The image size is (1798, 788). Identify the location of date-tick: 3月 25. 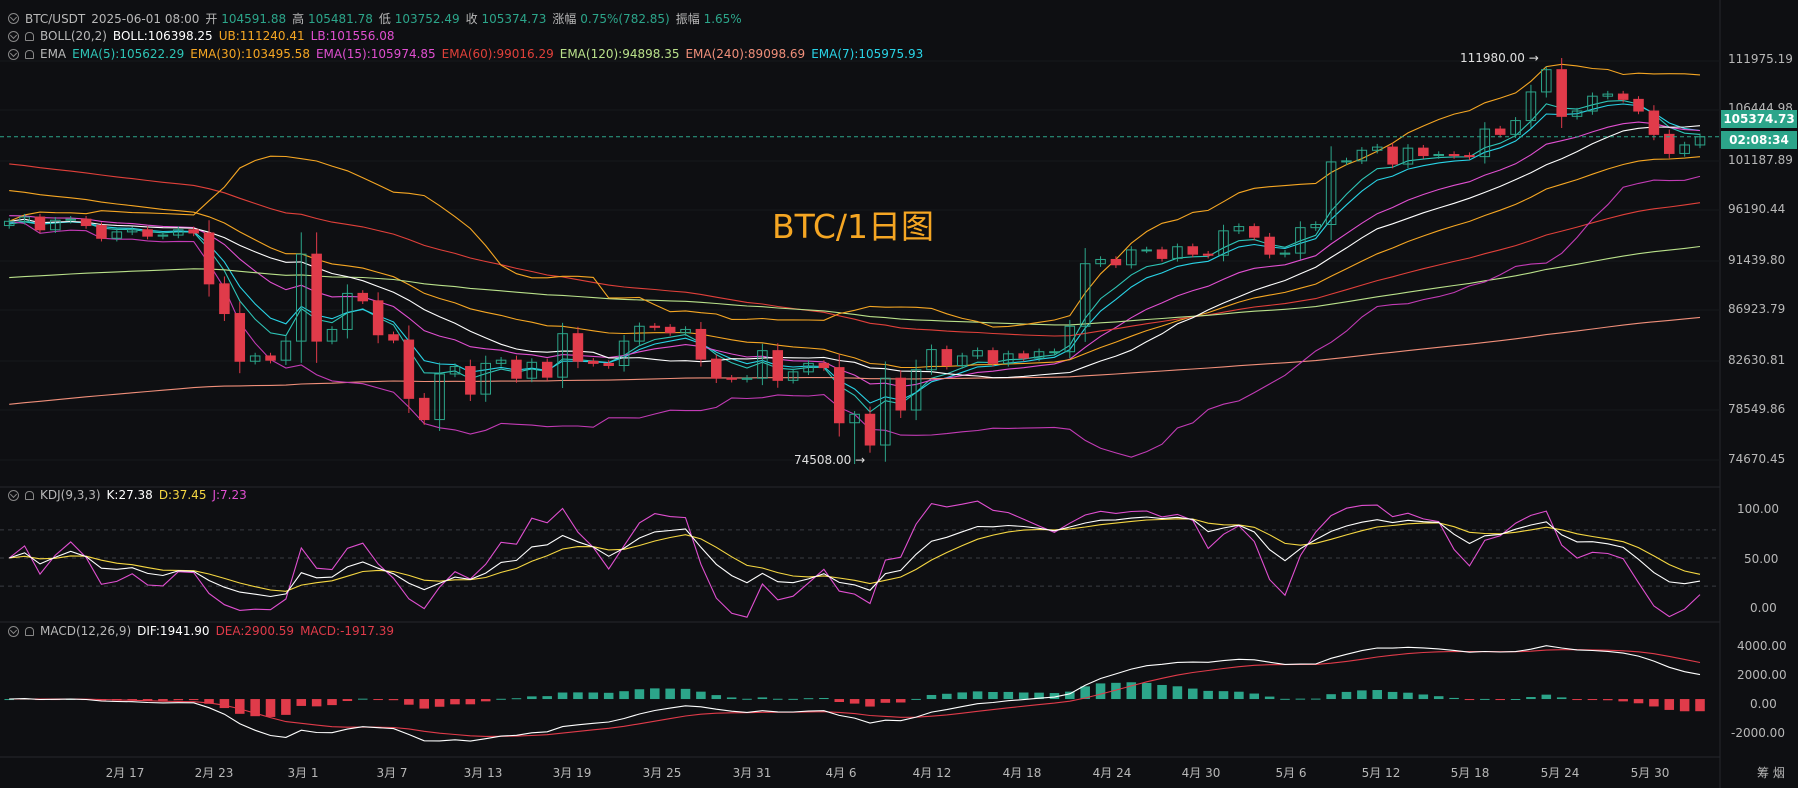
(662, 773).